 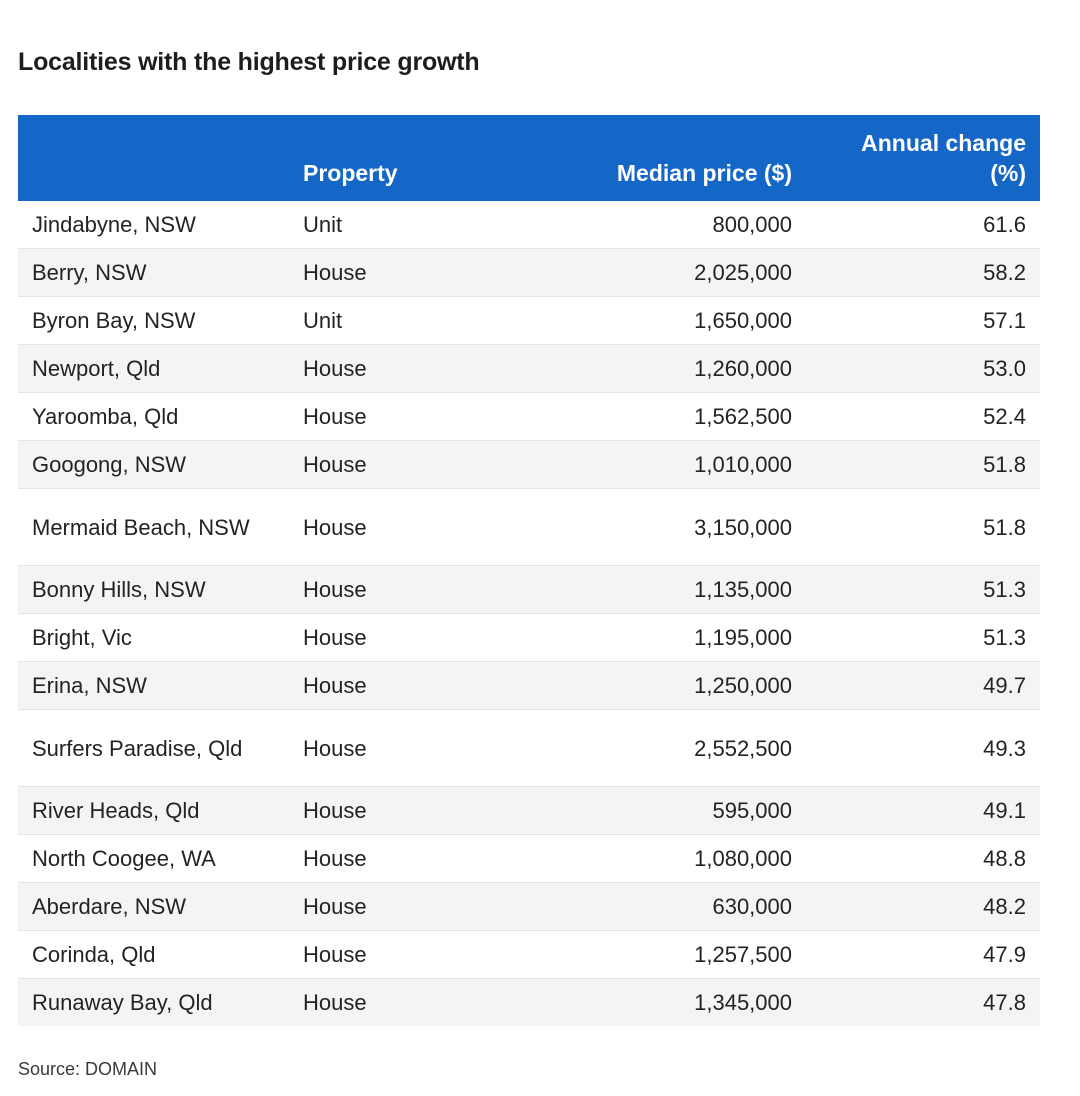 I want to click on table-row: Newport, Qld House 1,260,000 53.0, so click(x=529, y=368).